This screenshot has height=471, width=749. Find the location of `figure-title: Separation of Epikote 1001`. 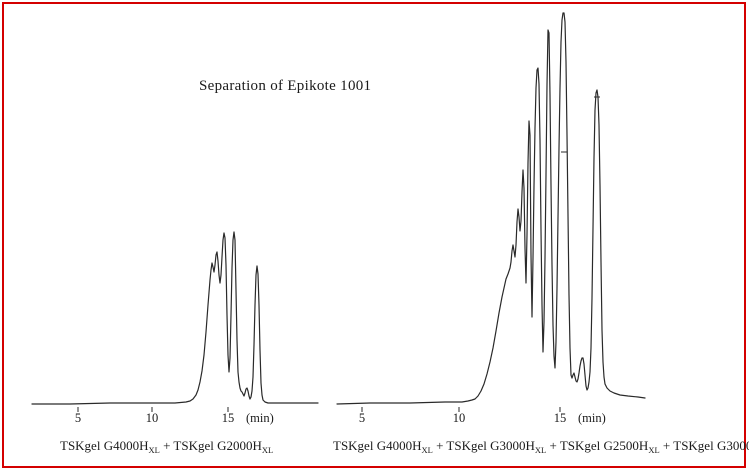

figure-title: Separation of Epikote 1001 is located at coordinates (285, 86).